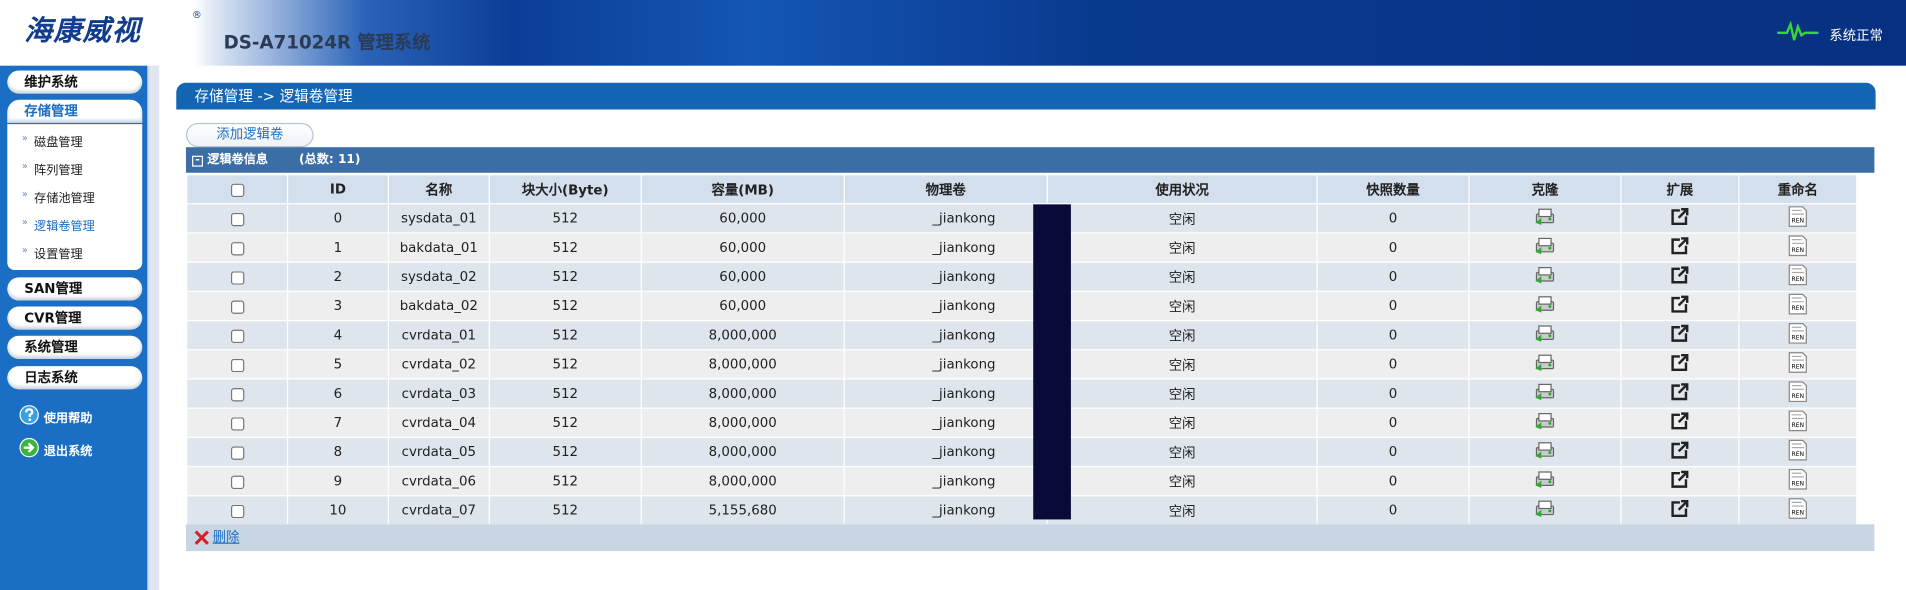  Describe the element at coordinates (249, 135) in the screenshot. I see `add-button: 添加逻辑卷` at that location.